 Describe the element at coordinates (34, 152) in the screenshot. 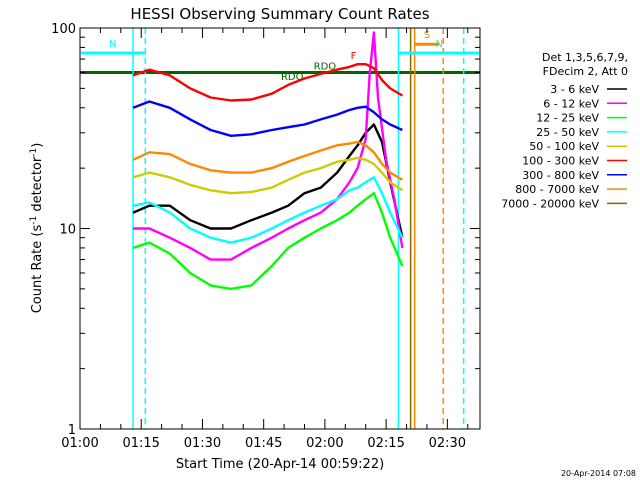

I see `y-axis-label-exponent-2: -1` at that location.